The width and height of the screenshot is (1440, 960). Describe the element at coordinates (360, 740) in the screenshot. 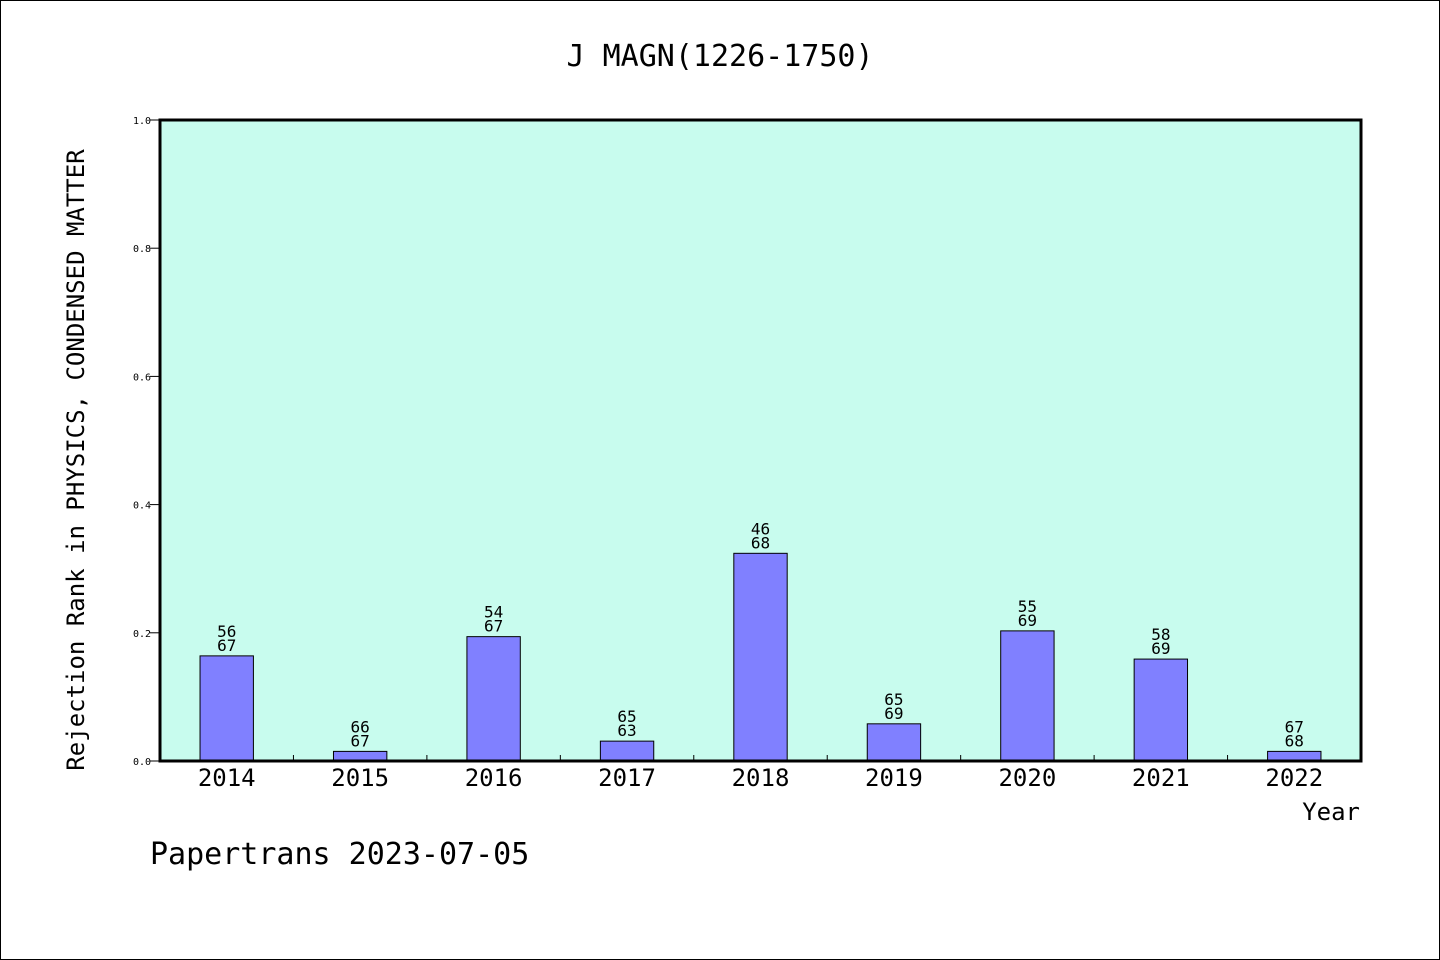

I see `bar-label-bottom-2015: 67` at that location.